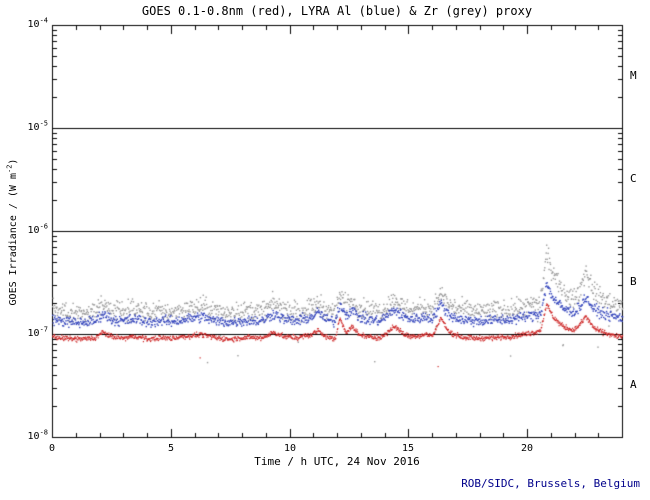  Describe the element at coordinates (337, 461) in the screenshot. I see `x-axis-label: Time / h UTC, 24 Nov 2016` at that location.